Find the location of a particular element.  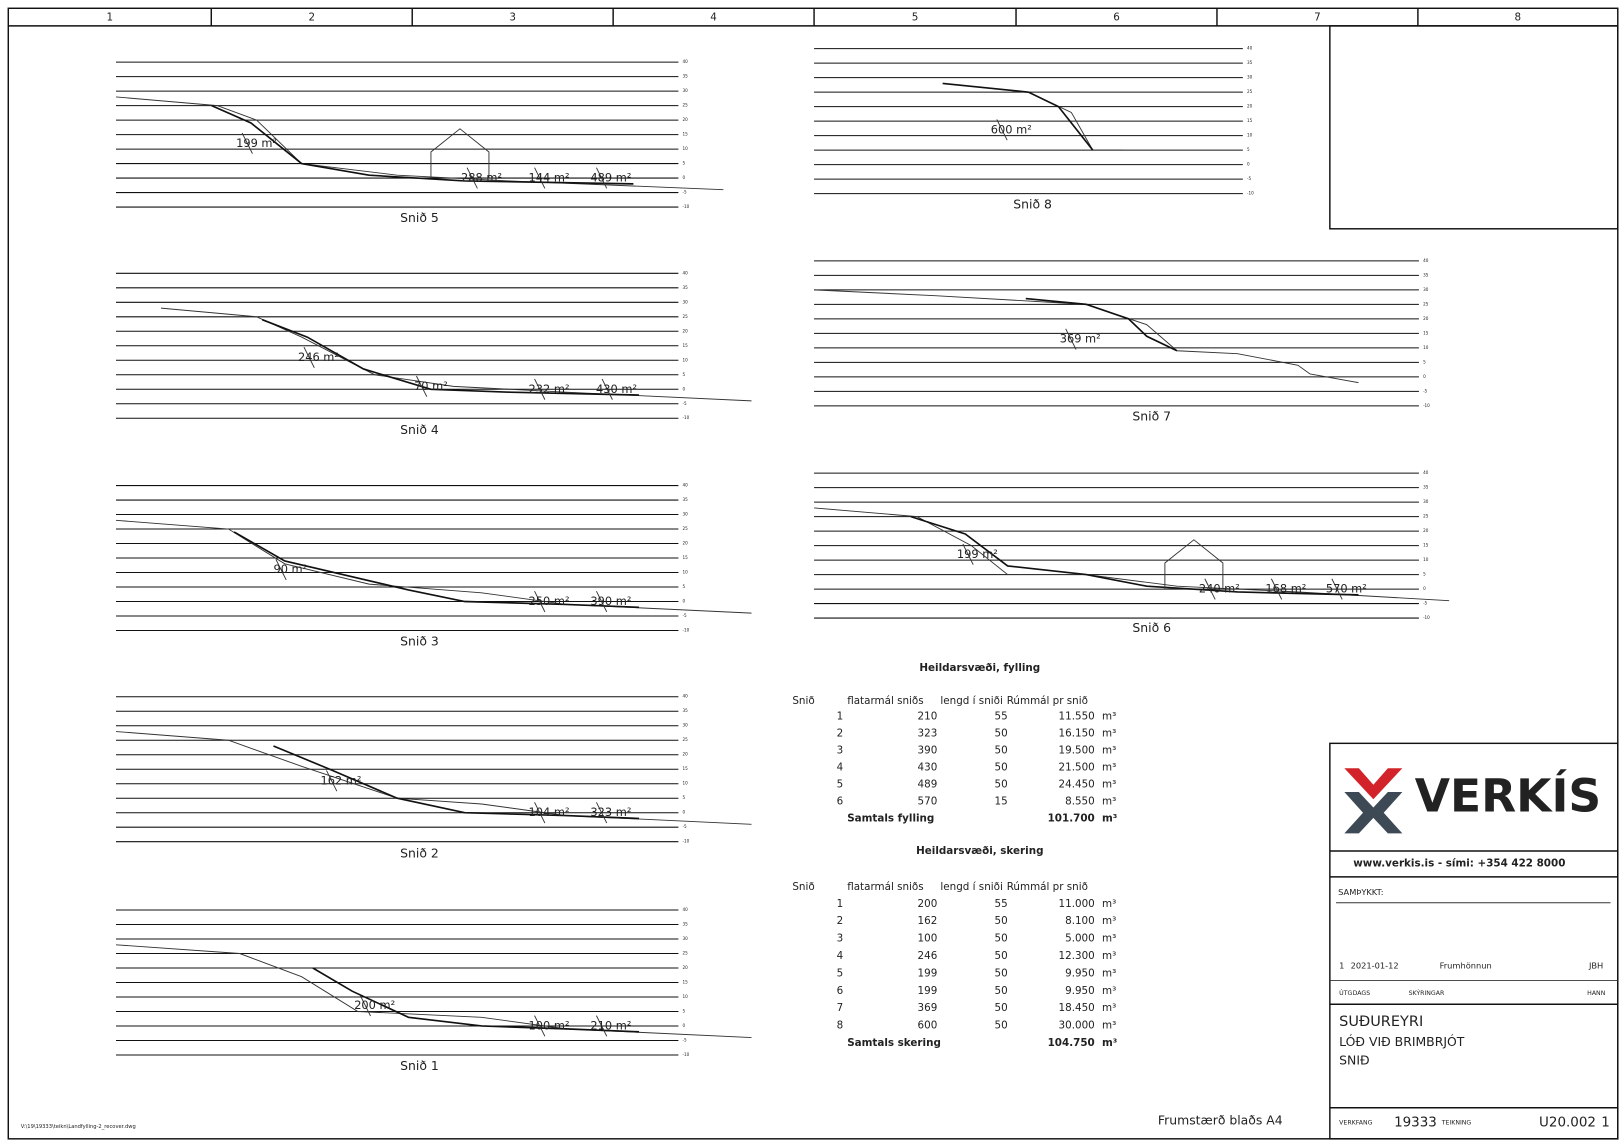

table-cell: 246 is located at coordinates (928, 956).